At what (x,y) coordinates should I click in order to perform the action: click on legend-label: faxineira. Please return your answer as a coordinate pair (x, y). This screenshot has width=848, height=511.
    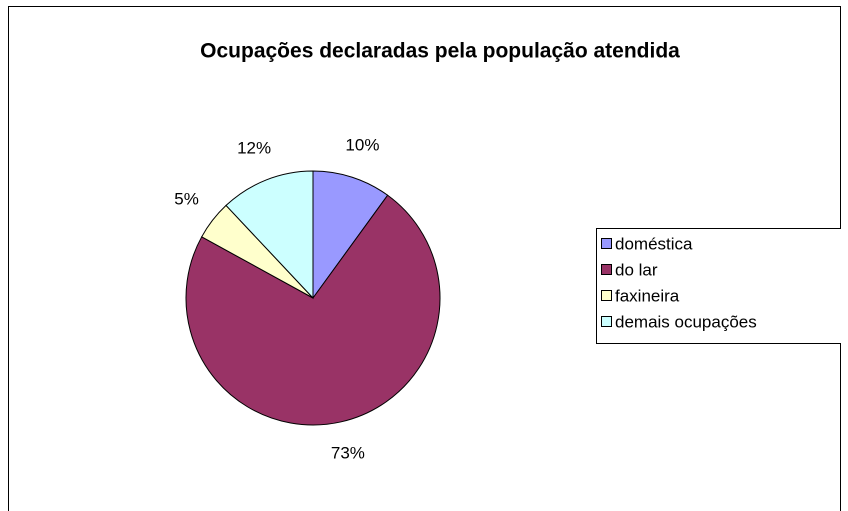
    Looking at the image, I should click on (647, 295).